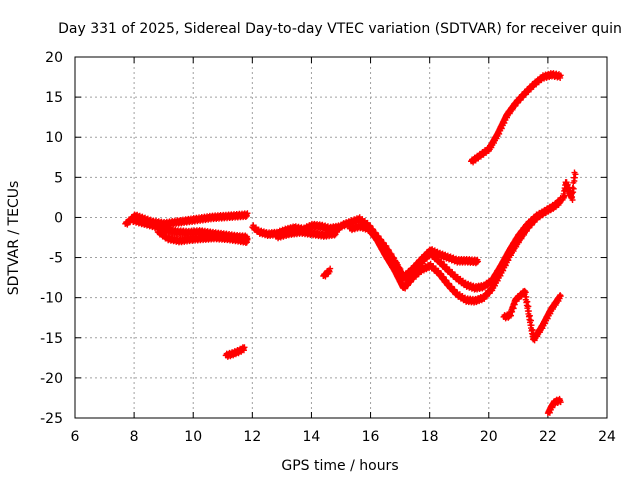  What do you see at coordinates (56, 259) in the screenshot?
I see `y-tick-label: -5` at bounding box center [56, 259].